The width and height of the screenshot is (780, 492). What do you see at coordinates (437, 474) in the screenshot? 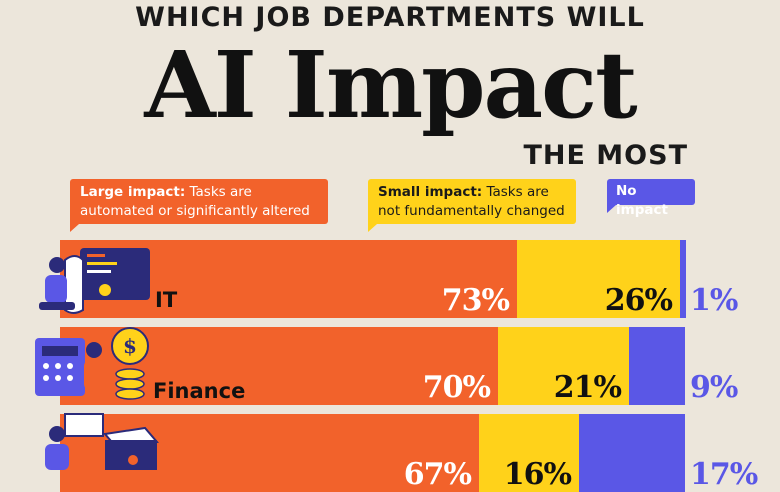
I see `data-label-large: 67%` at bounding box center [437, 474].